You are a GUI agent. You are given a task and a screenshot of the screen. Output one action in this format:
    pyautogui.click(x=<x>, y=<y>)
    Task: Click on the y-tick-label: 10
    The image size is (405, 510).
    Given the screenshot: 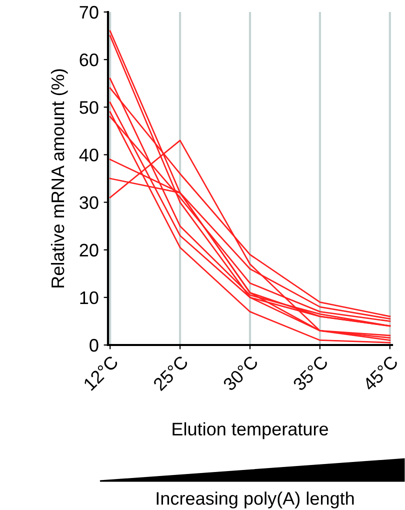 What is the action you would take?
    pyautogui.click(x=89, y=297)
    